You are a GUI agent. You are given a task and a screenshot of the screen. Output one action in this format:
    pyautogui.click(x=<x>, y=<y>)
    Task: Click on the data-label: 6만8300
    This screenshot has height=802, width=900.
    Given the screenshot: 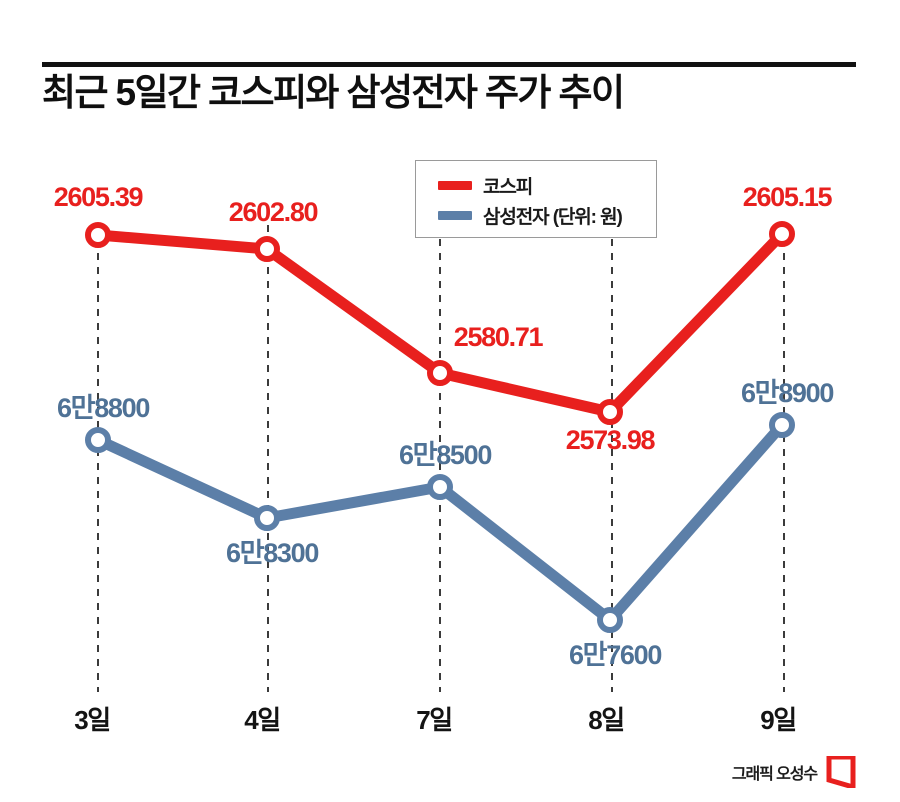 What is the action you would take?
    pyautogui.click(x=272, y=553)
    